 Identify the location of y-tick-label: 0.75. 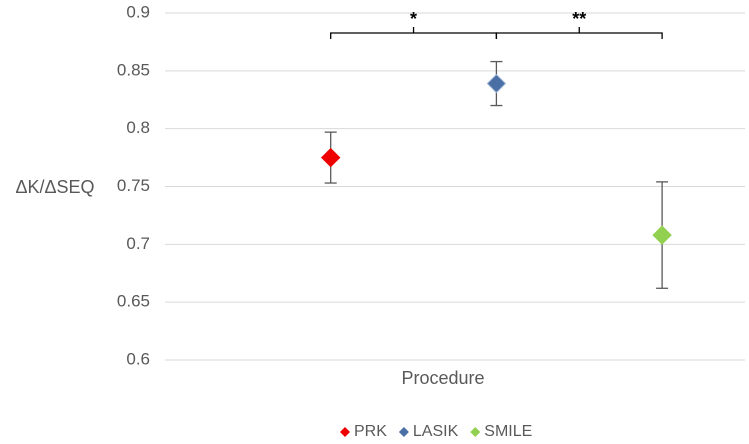
(133, 185).